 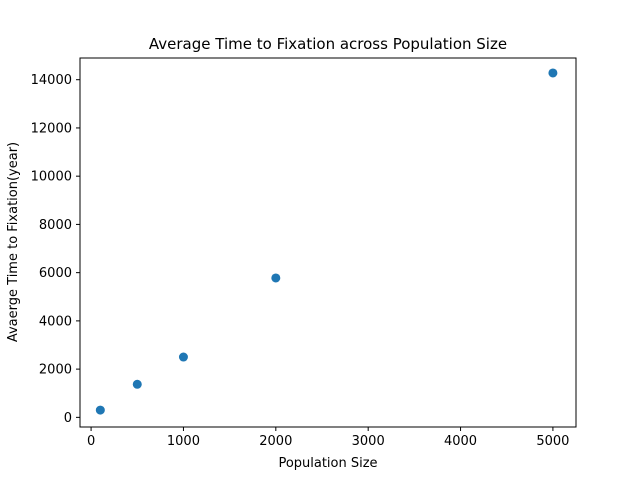 What do you see at coordinates (552, 441) in the screenshot?
I see `x-tick-label: 5000` at bounding box center [552, 441].